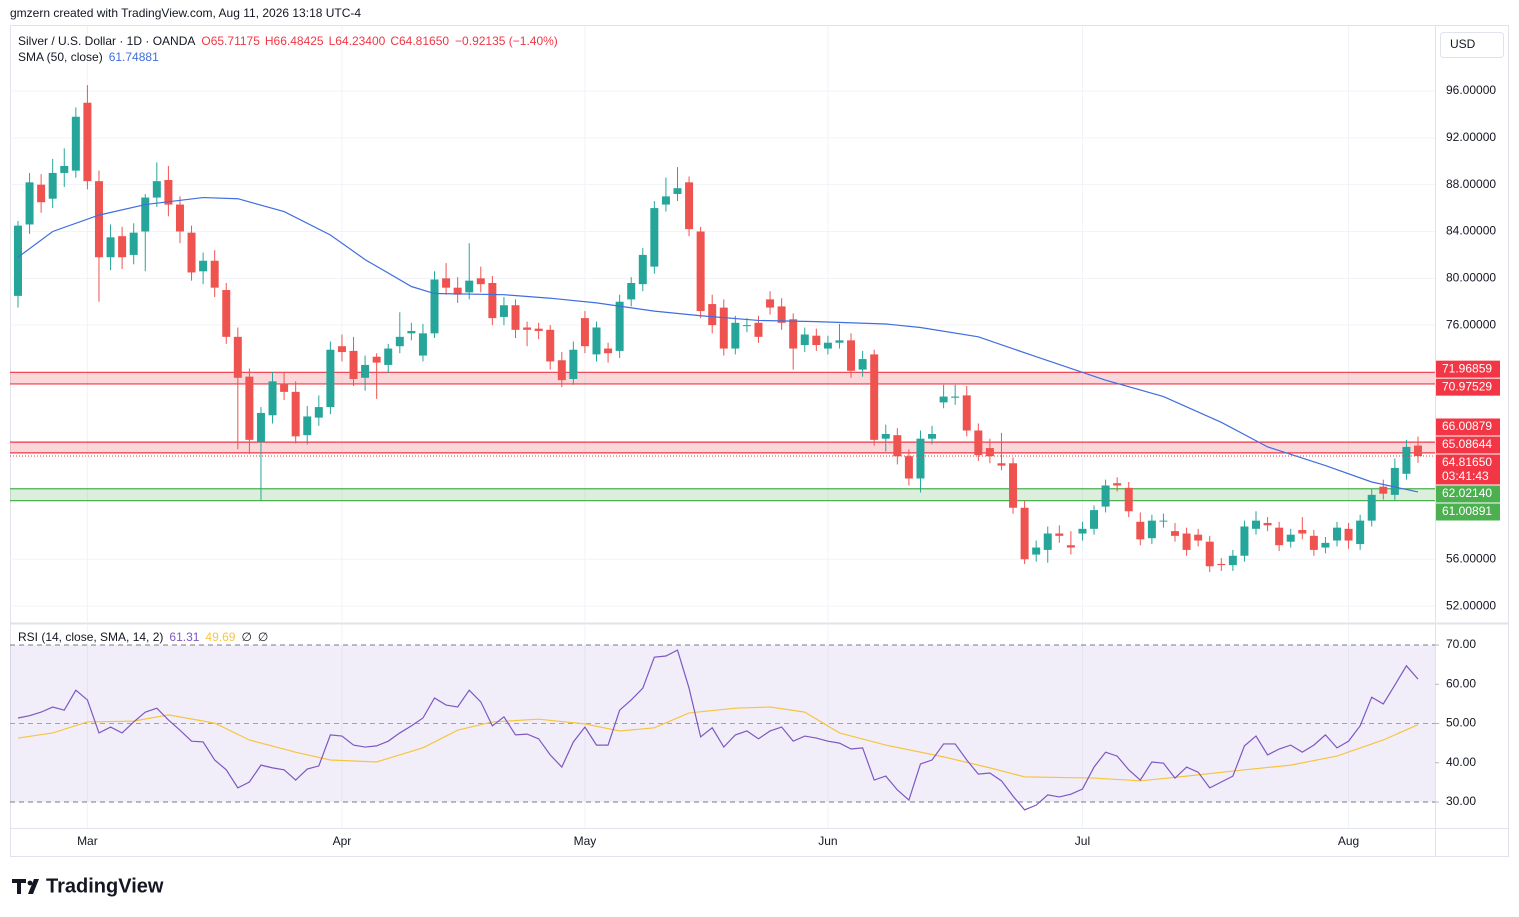 This screenshot has height=917, width=1519. Describe the element at coordinates (1471, 324) in the screenshot. I see `price-tick-label: 76.00000` at that location.